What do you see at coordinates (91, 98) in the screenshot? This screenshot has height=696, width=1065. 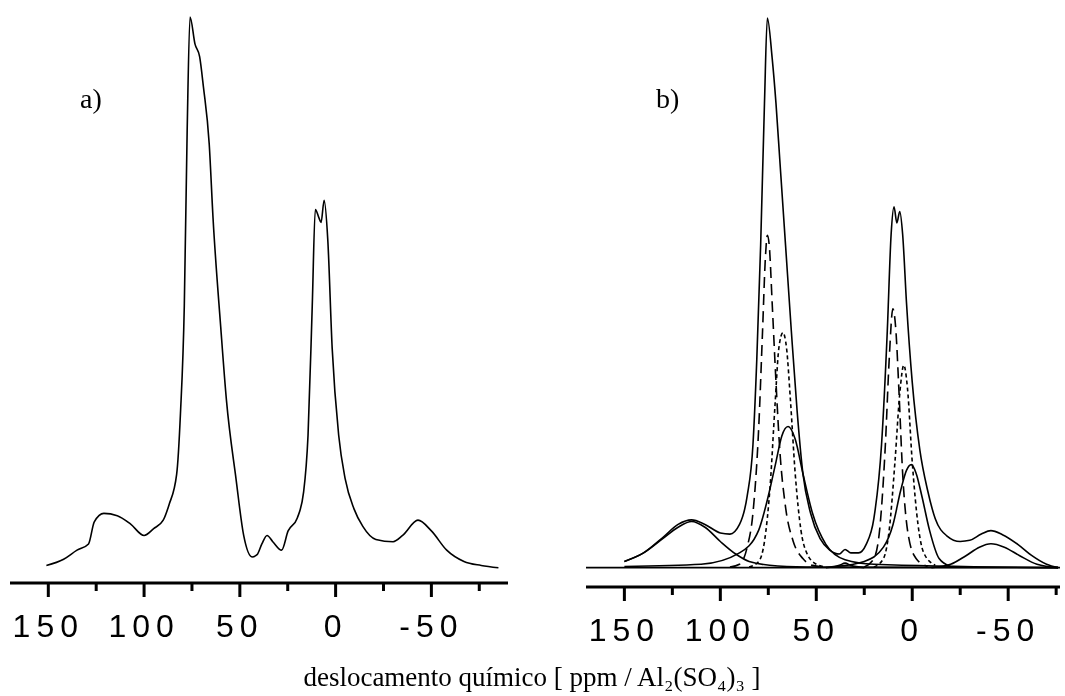 I see `annotation: a)` at bounding box center [91, 98].